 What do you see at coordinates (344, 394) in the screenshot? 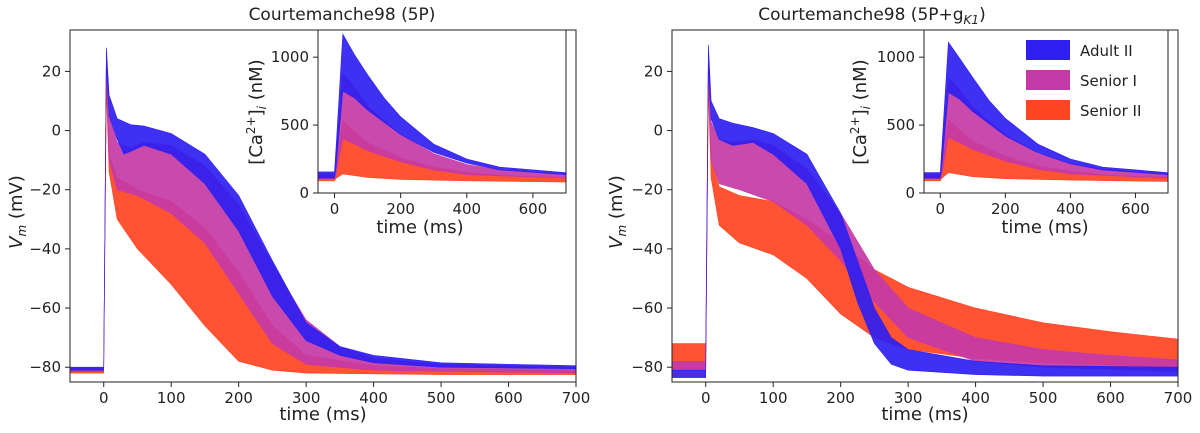
I see `left-main-xticks: 0 100 200 300 400 500 600 700` at bounding box center [344, 394].